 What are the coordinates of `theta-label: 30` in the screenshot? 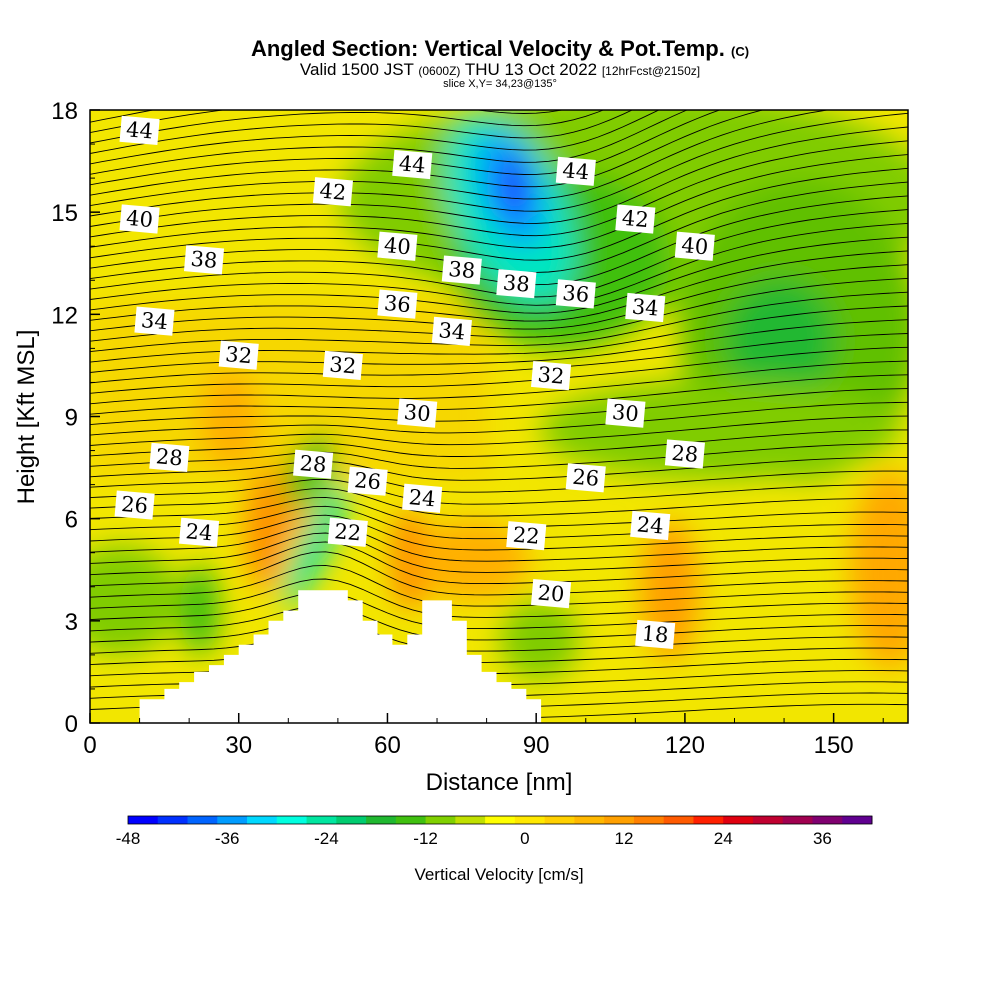 It's located at (625, 413).